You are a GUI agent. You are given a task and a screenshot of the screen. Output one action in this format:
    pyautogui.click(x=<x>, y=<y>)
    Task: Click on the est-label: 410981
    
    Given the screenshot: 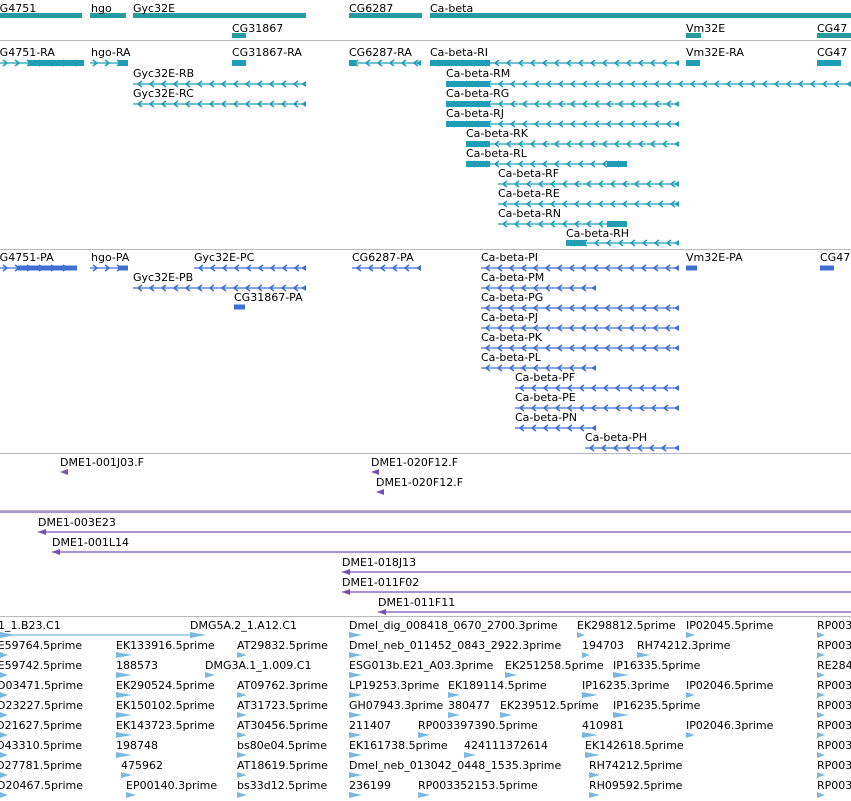 What is the action you would take?
    pyautogui.click(x=603, y=725)
    